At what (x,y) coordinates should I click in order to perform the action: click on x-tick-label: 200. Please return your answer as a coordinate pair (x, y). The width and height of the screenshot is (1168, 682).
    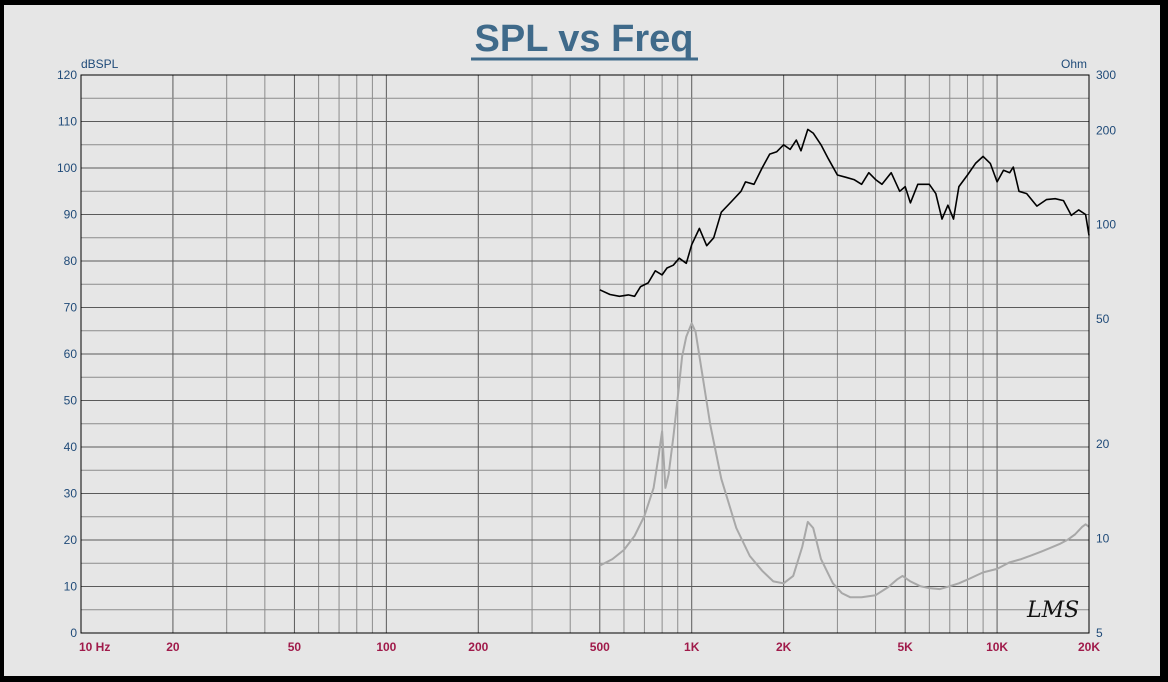
    Looking at the image, I should click on (478, 647).